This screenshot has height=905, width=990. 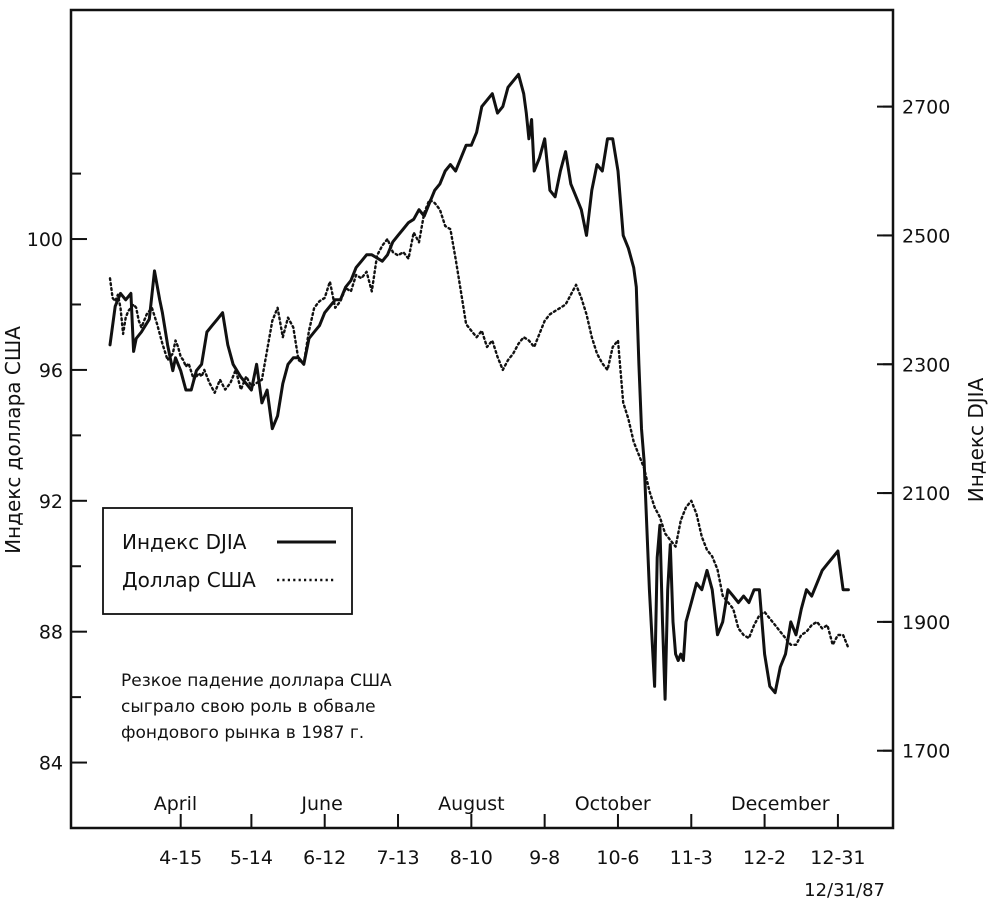 What do you see at coordinates (248, 707) in the screenshot?
I see `note-line: сыграло свою роль в обвале` at bounding box center [248, 707].